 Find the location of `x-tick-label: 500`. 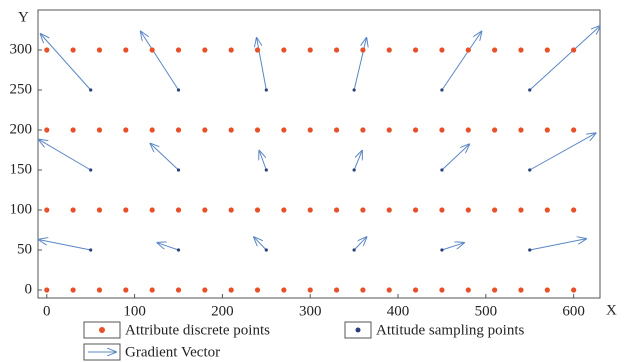

x-tick-label: 500 is located at coordinates (486, 311).